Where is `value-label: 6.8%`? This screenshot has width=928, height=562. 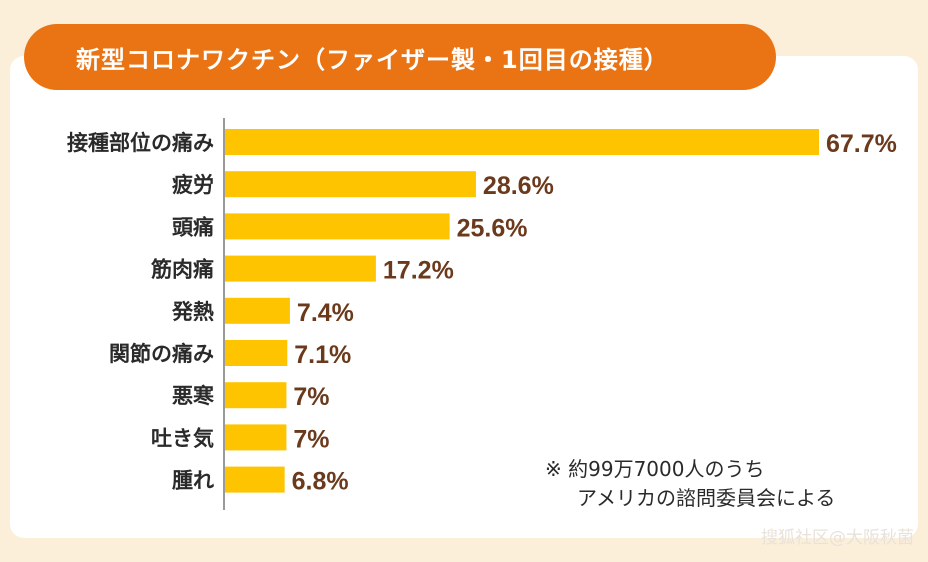
value-label: 6.8% is located at coordinates (320, 482).